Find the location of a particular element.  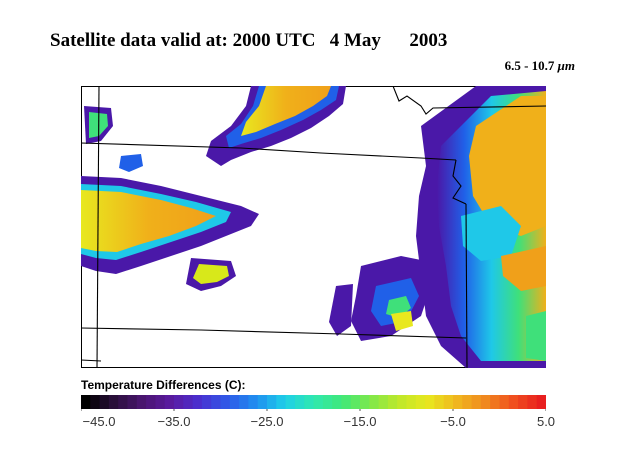

cloud-south is located at coordinates (380, 298).